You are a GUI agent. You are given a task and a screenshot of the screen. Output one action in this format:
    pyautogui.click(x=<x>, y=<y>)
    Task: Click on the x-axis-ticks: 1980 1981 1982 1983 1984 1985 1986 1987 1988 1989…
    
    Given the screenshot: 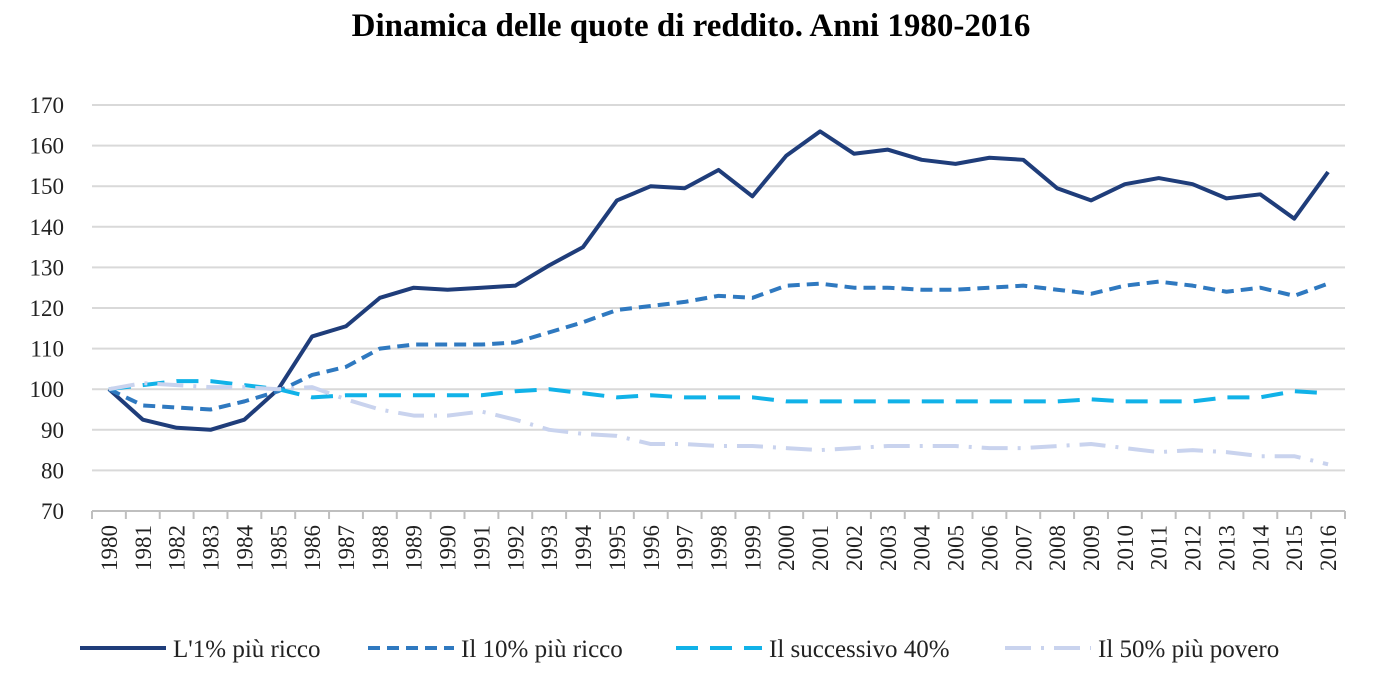 What is the action you would take?
    pyautogui.click(x=719, y=548)
    